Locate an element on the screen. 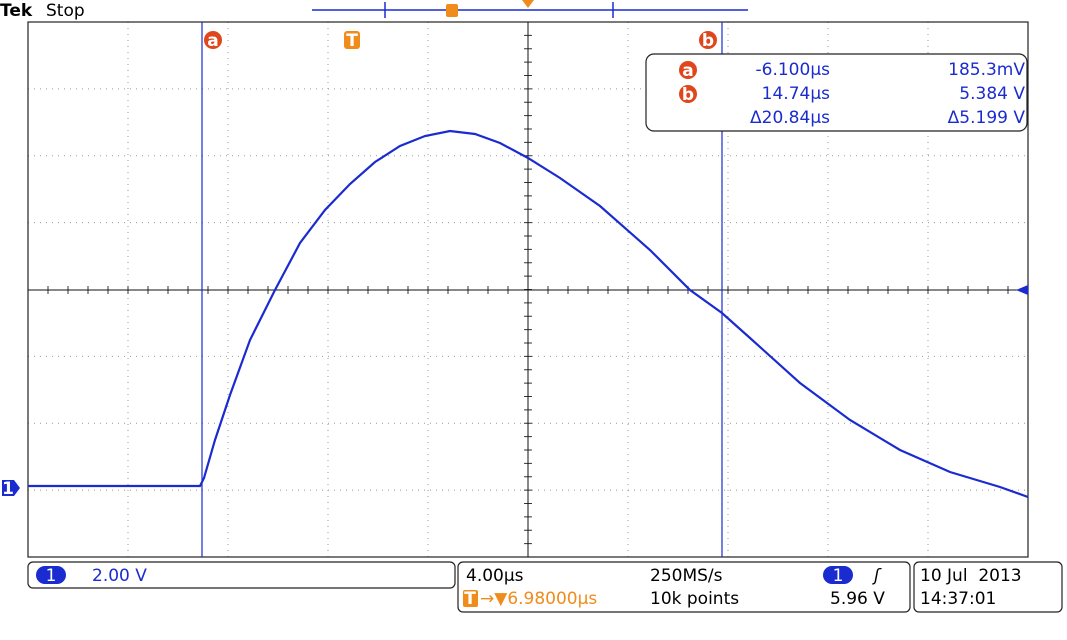 This screenshot has width=1067, height=640. readout-time: Δ20.84µs is located at coordinates (790, 118).